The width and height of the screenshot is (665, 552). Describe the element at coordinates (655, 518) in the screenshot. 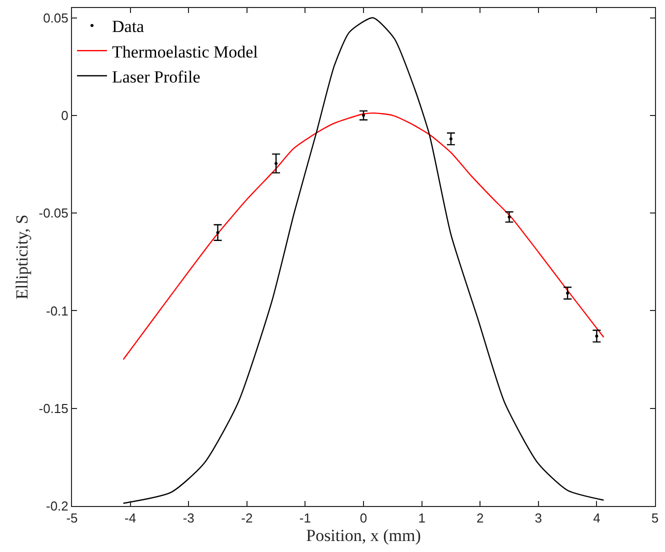

I see `x-tick-label: 5` at that location.